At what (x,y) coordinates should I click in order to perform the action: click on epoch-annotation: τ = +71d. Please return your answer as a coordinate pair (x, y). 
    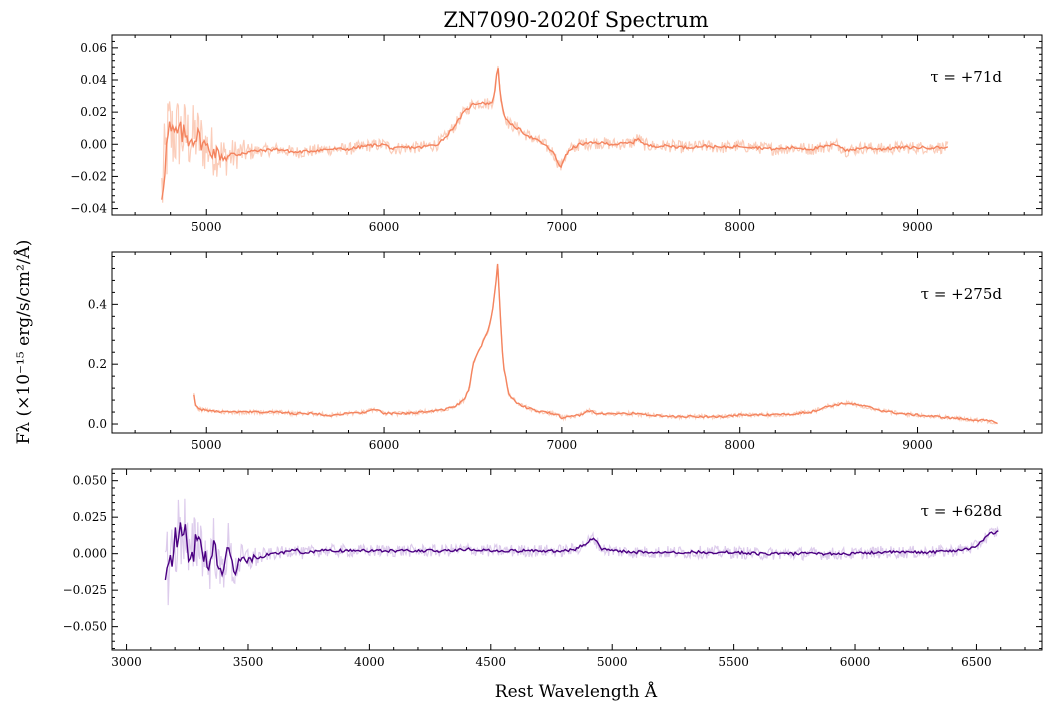
    Looking at the image, I should click on (966, 77).